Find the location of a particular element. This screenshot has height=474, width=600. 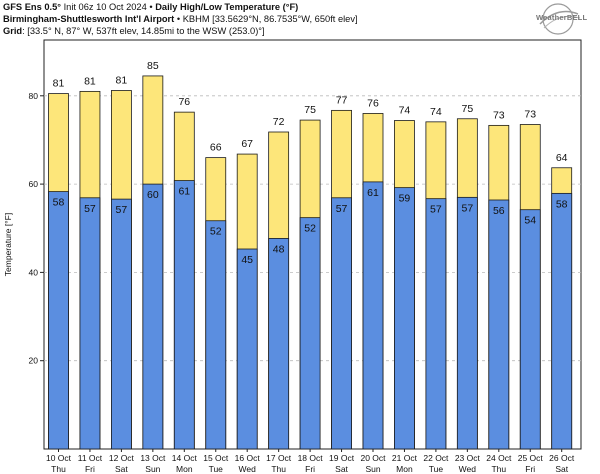

weatherbell-logo is located at coordinates (560, 19).